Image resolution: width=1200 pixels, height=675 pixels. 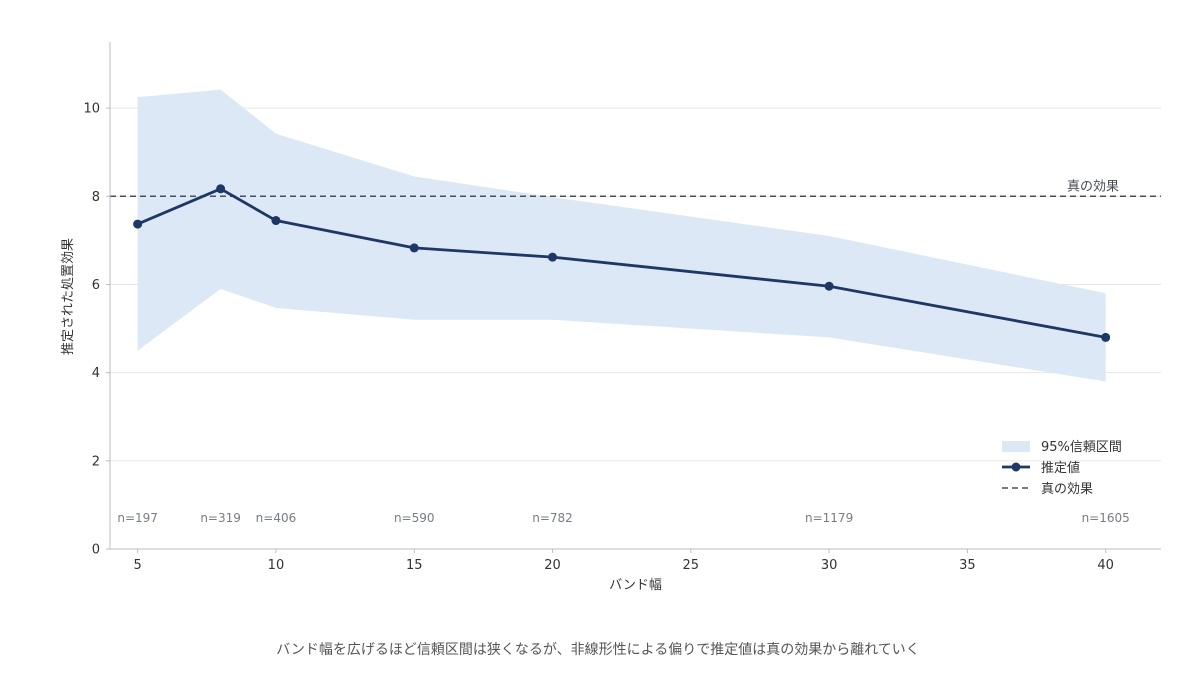 I want to click on x-tick-label: 30, so click(x=829, y=565).